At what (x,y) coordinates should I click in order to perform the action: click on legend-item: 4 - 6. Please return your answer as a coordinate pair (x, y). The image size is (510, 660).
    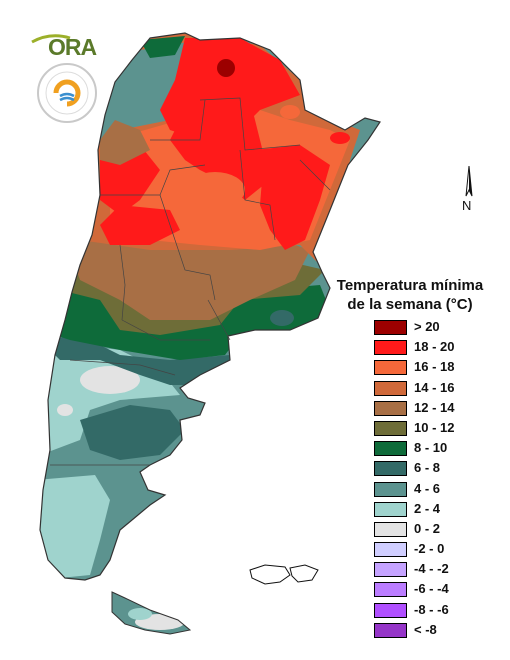
    Looking at the image, I should click on (439, 490).